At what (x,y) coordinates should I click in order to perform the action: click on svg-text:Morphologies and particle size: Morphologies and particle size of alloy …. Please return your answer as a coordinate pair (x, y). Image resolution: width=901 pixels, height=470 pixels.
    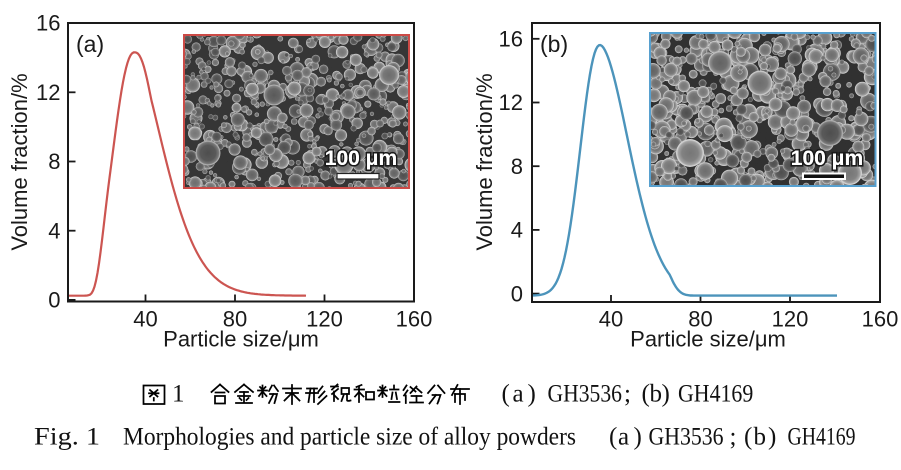
    Looking at the image, I should click on (349, 437).